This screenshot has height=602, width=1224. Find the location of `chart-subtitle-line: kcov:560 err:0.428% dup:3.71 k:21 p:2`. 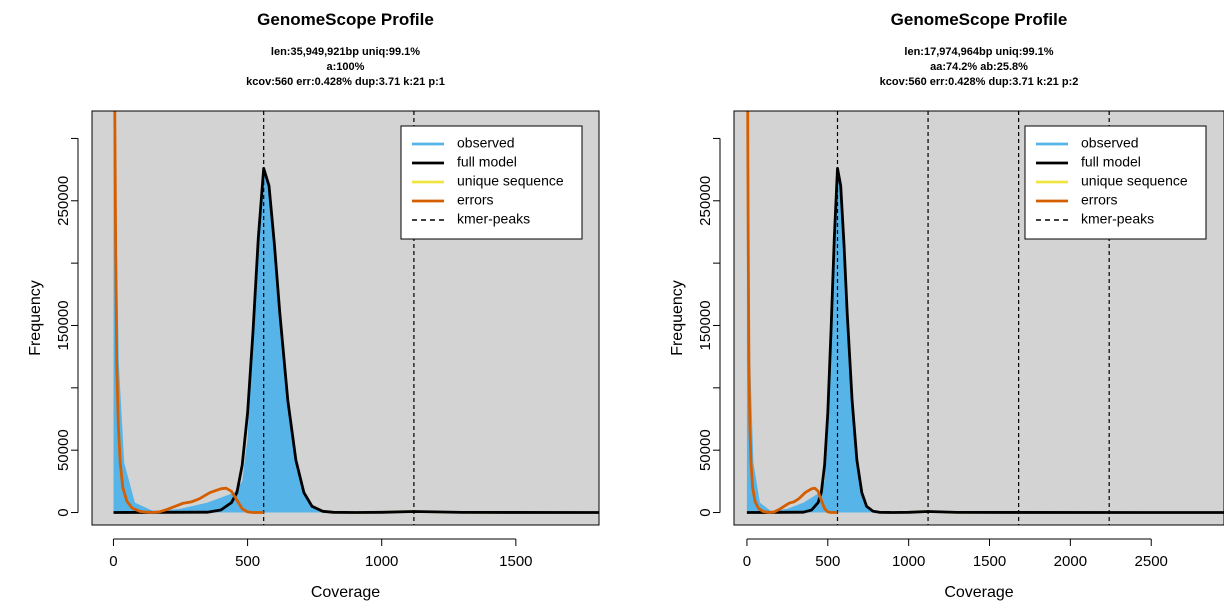

chart-subtitle-line: kcov:560 err:0.428% dup:3.71 k:21 p:2 is located at coordinates (979, 82).